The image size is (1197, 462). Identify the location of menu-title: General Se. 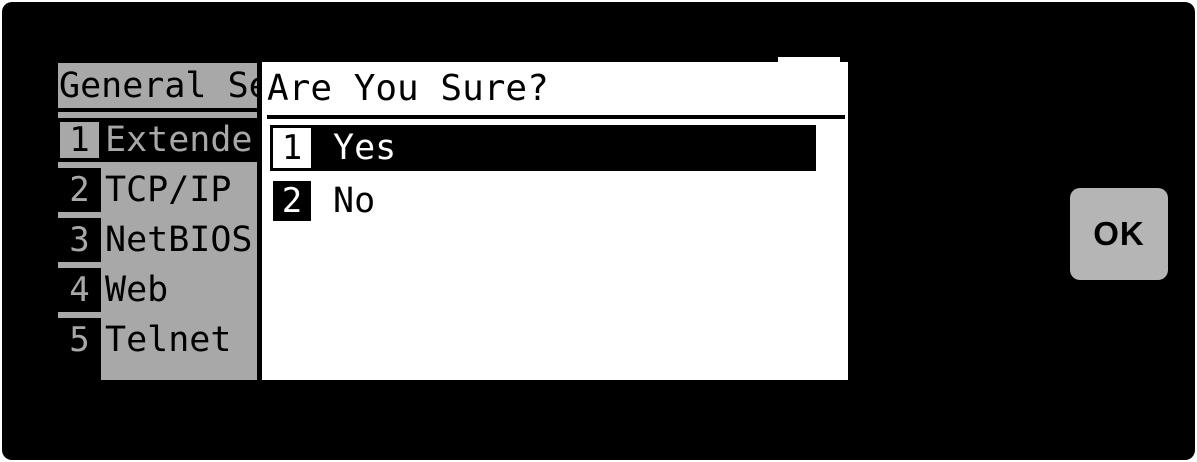
(158, 86).